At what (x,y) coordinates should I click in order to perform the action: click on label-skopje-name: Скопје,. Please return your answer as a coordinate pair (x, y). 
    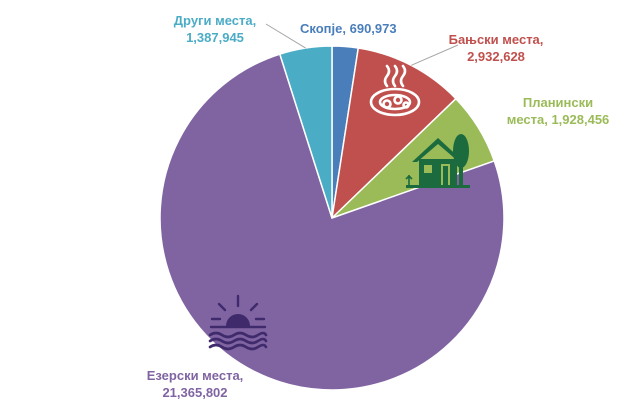
    Looking at the image, I should click on (323, 28).